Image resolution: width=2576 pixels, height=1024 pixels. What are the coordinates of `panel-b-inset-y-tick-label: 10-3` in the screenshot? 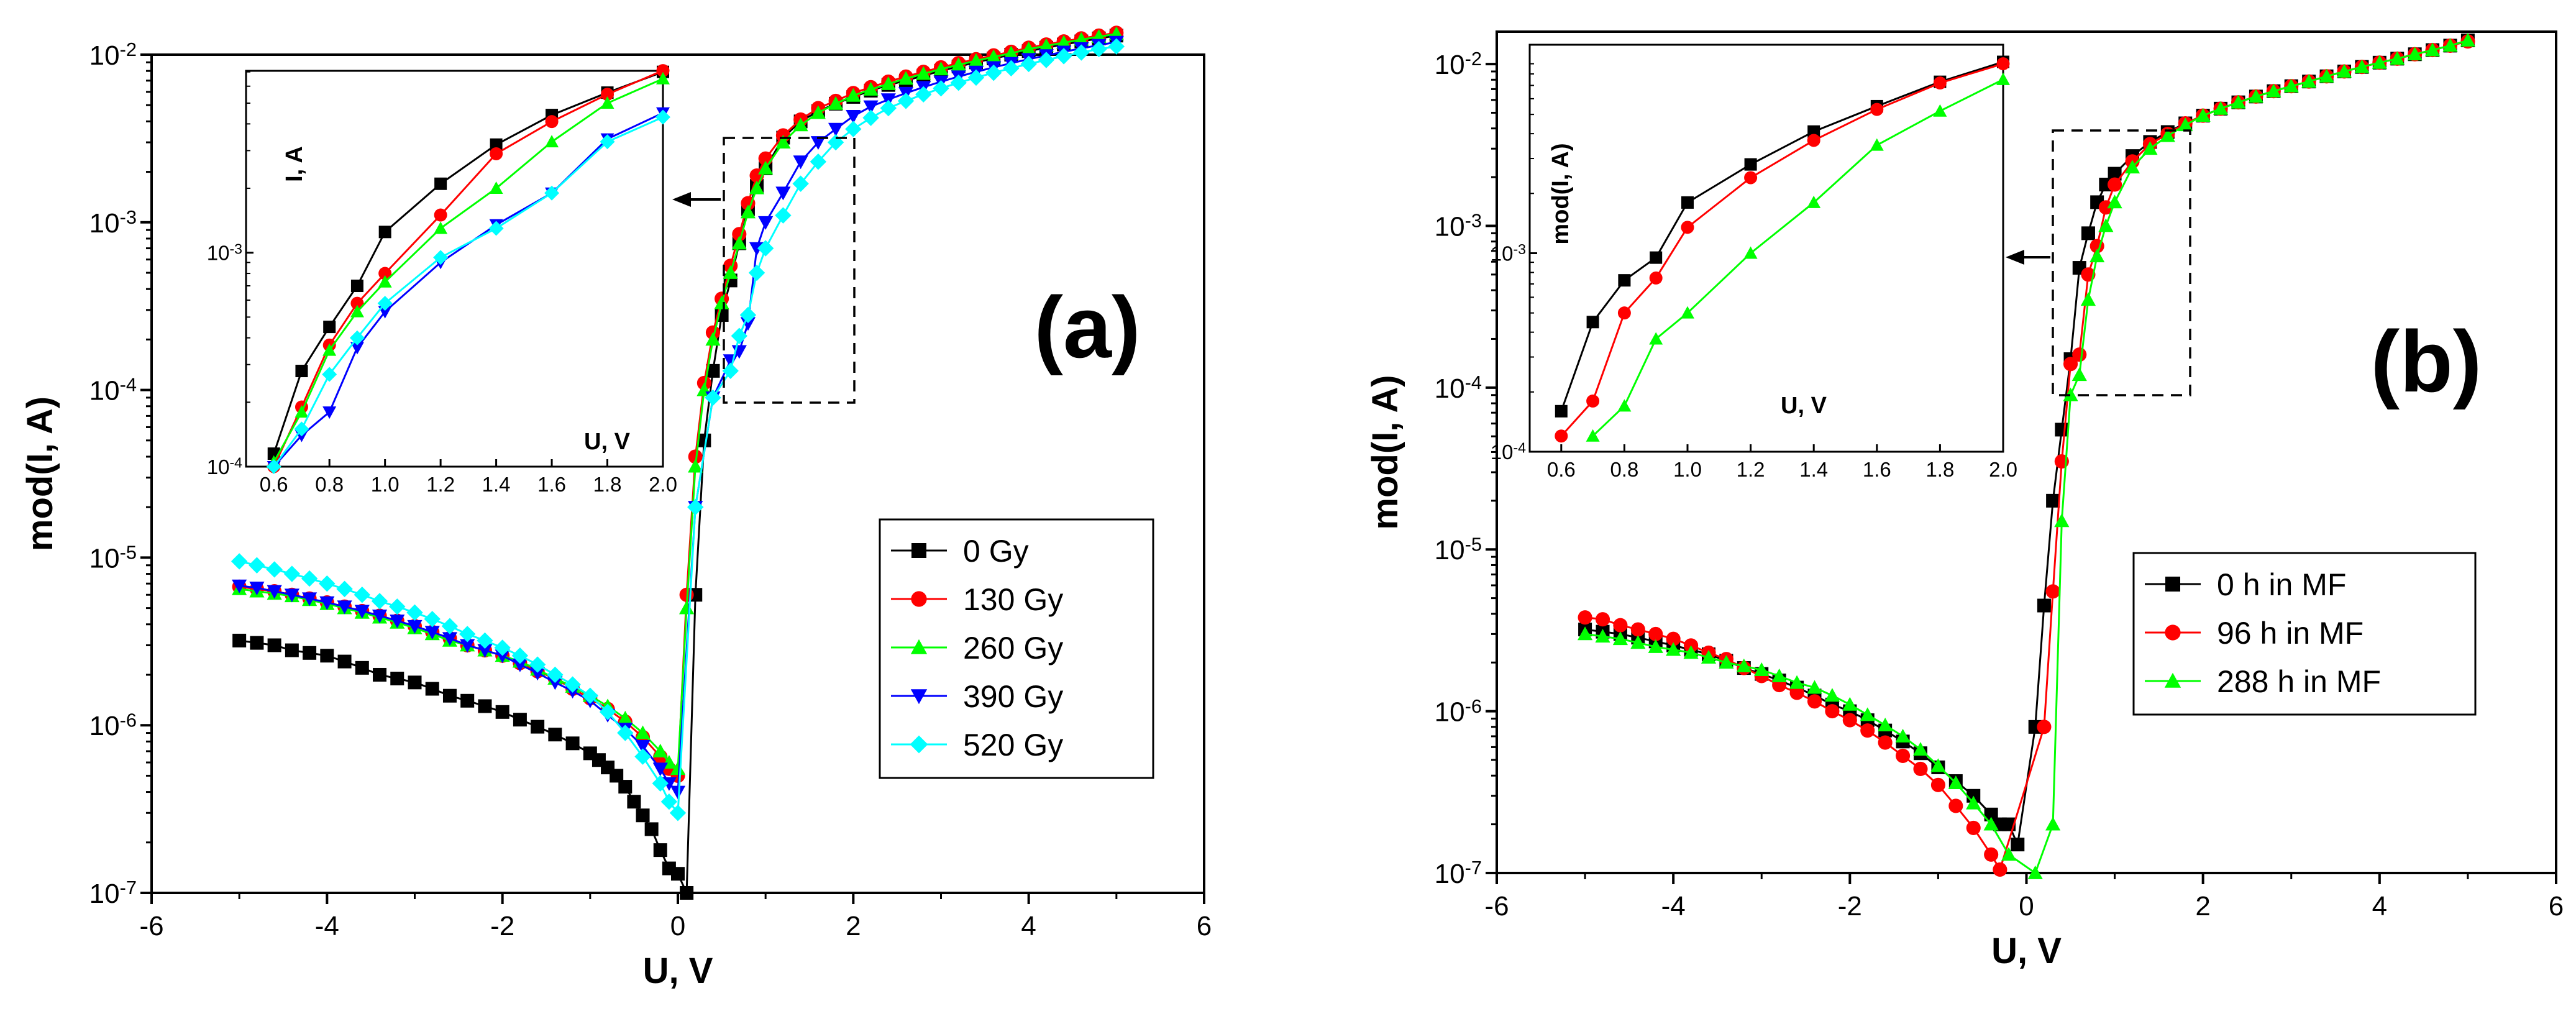 It's located at (1508, 253).